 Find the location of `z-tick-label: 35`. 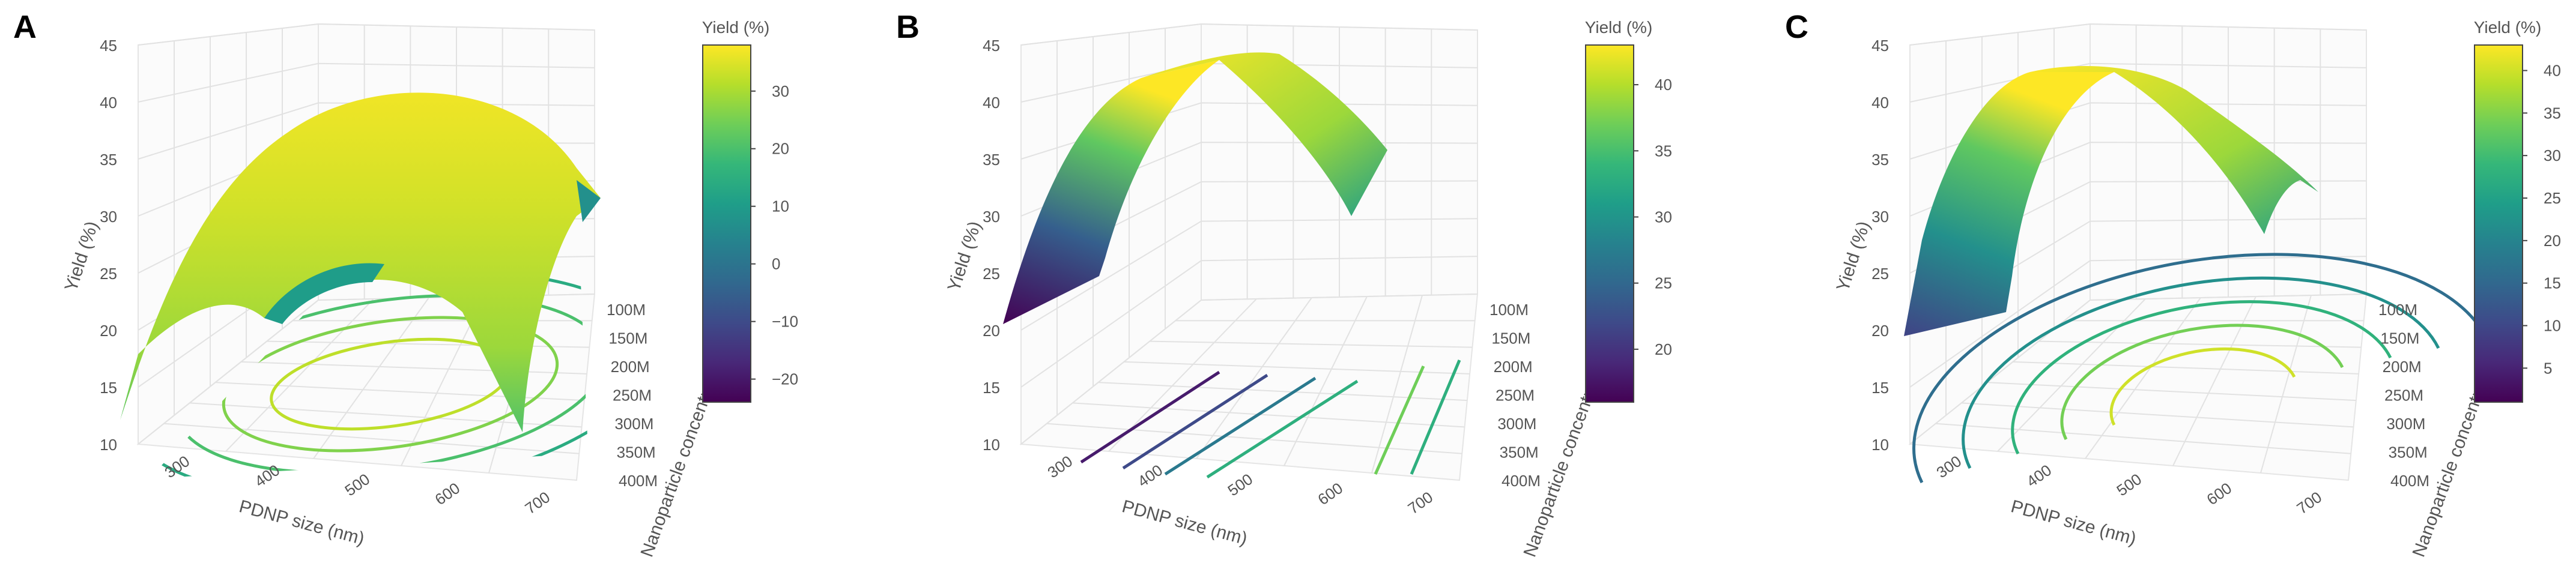

z-tick-label: 35 is located at coordinates (108, 160).